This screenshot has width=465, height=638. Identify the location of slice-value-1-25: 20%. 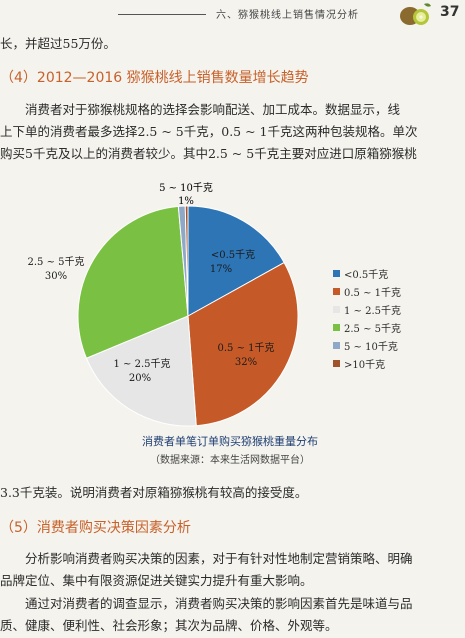
(140, 378).